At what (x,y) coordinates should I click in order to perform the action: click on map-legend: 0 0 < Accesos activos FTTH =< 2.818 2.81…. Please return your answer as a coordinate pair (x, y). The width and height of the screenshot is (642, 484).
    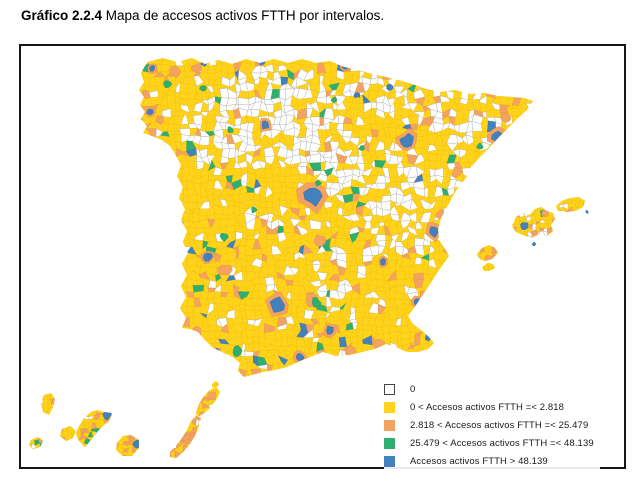
    Looking at the image, I should click on (492, 425).